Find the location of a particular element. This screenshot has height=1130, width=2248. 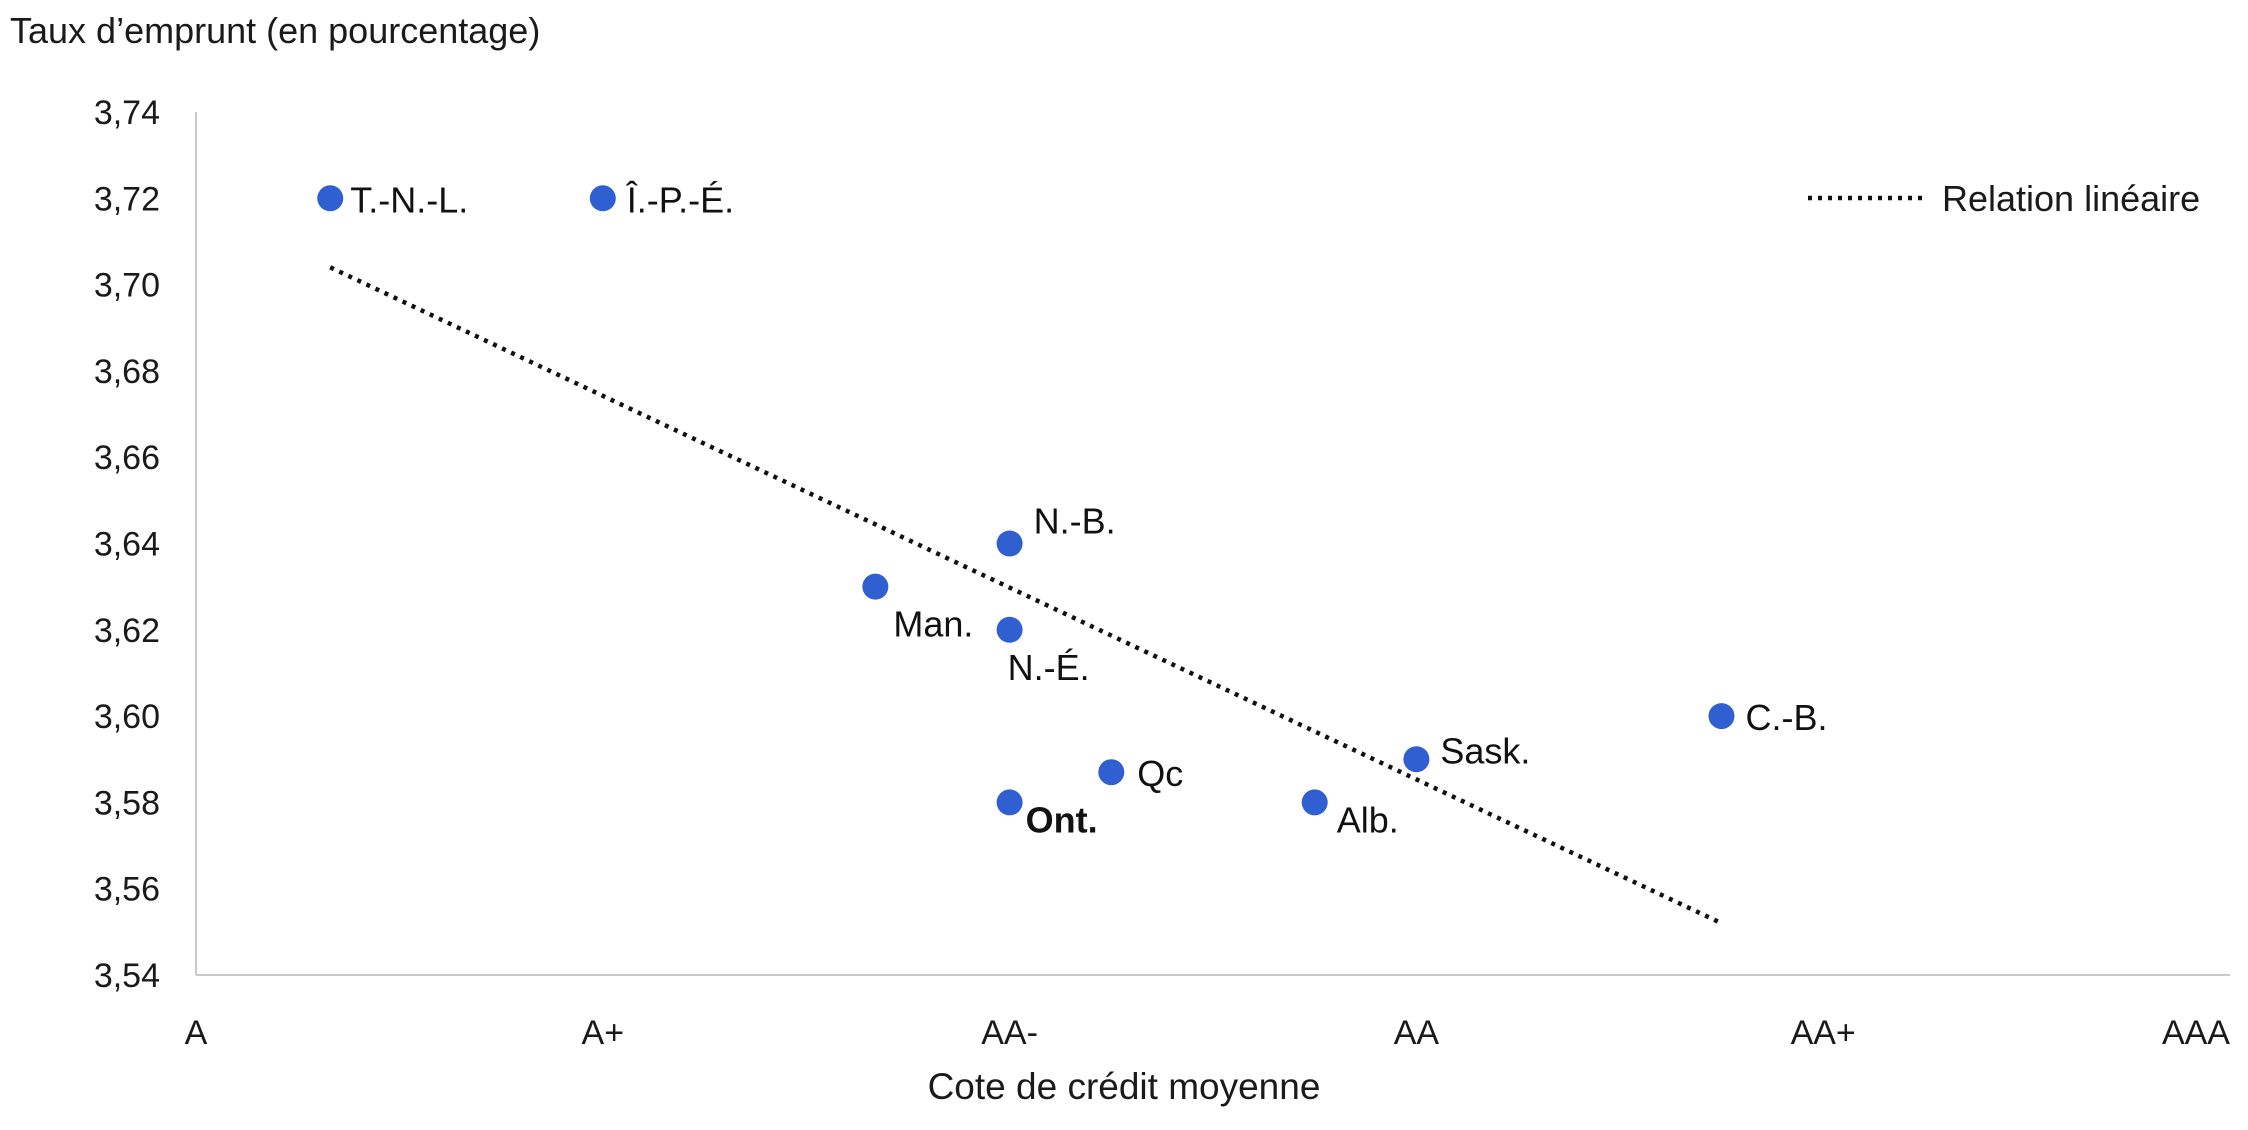

x-tick-label: A+ is located at coordinates (603, 1033).